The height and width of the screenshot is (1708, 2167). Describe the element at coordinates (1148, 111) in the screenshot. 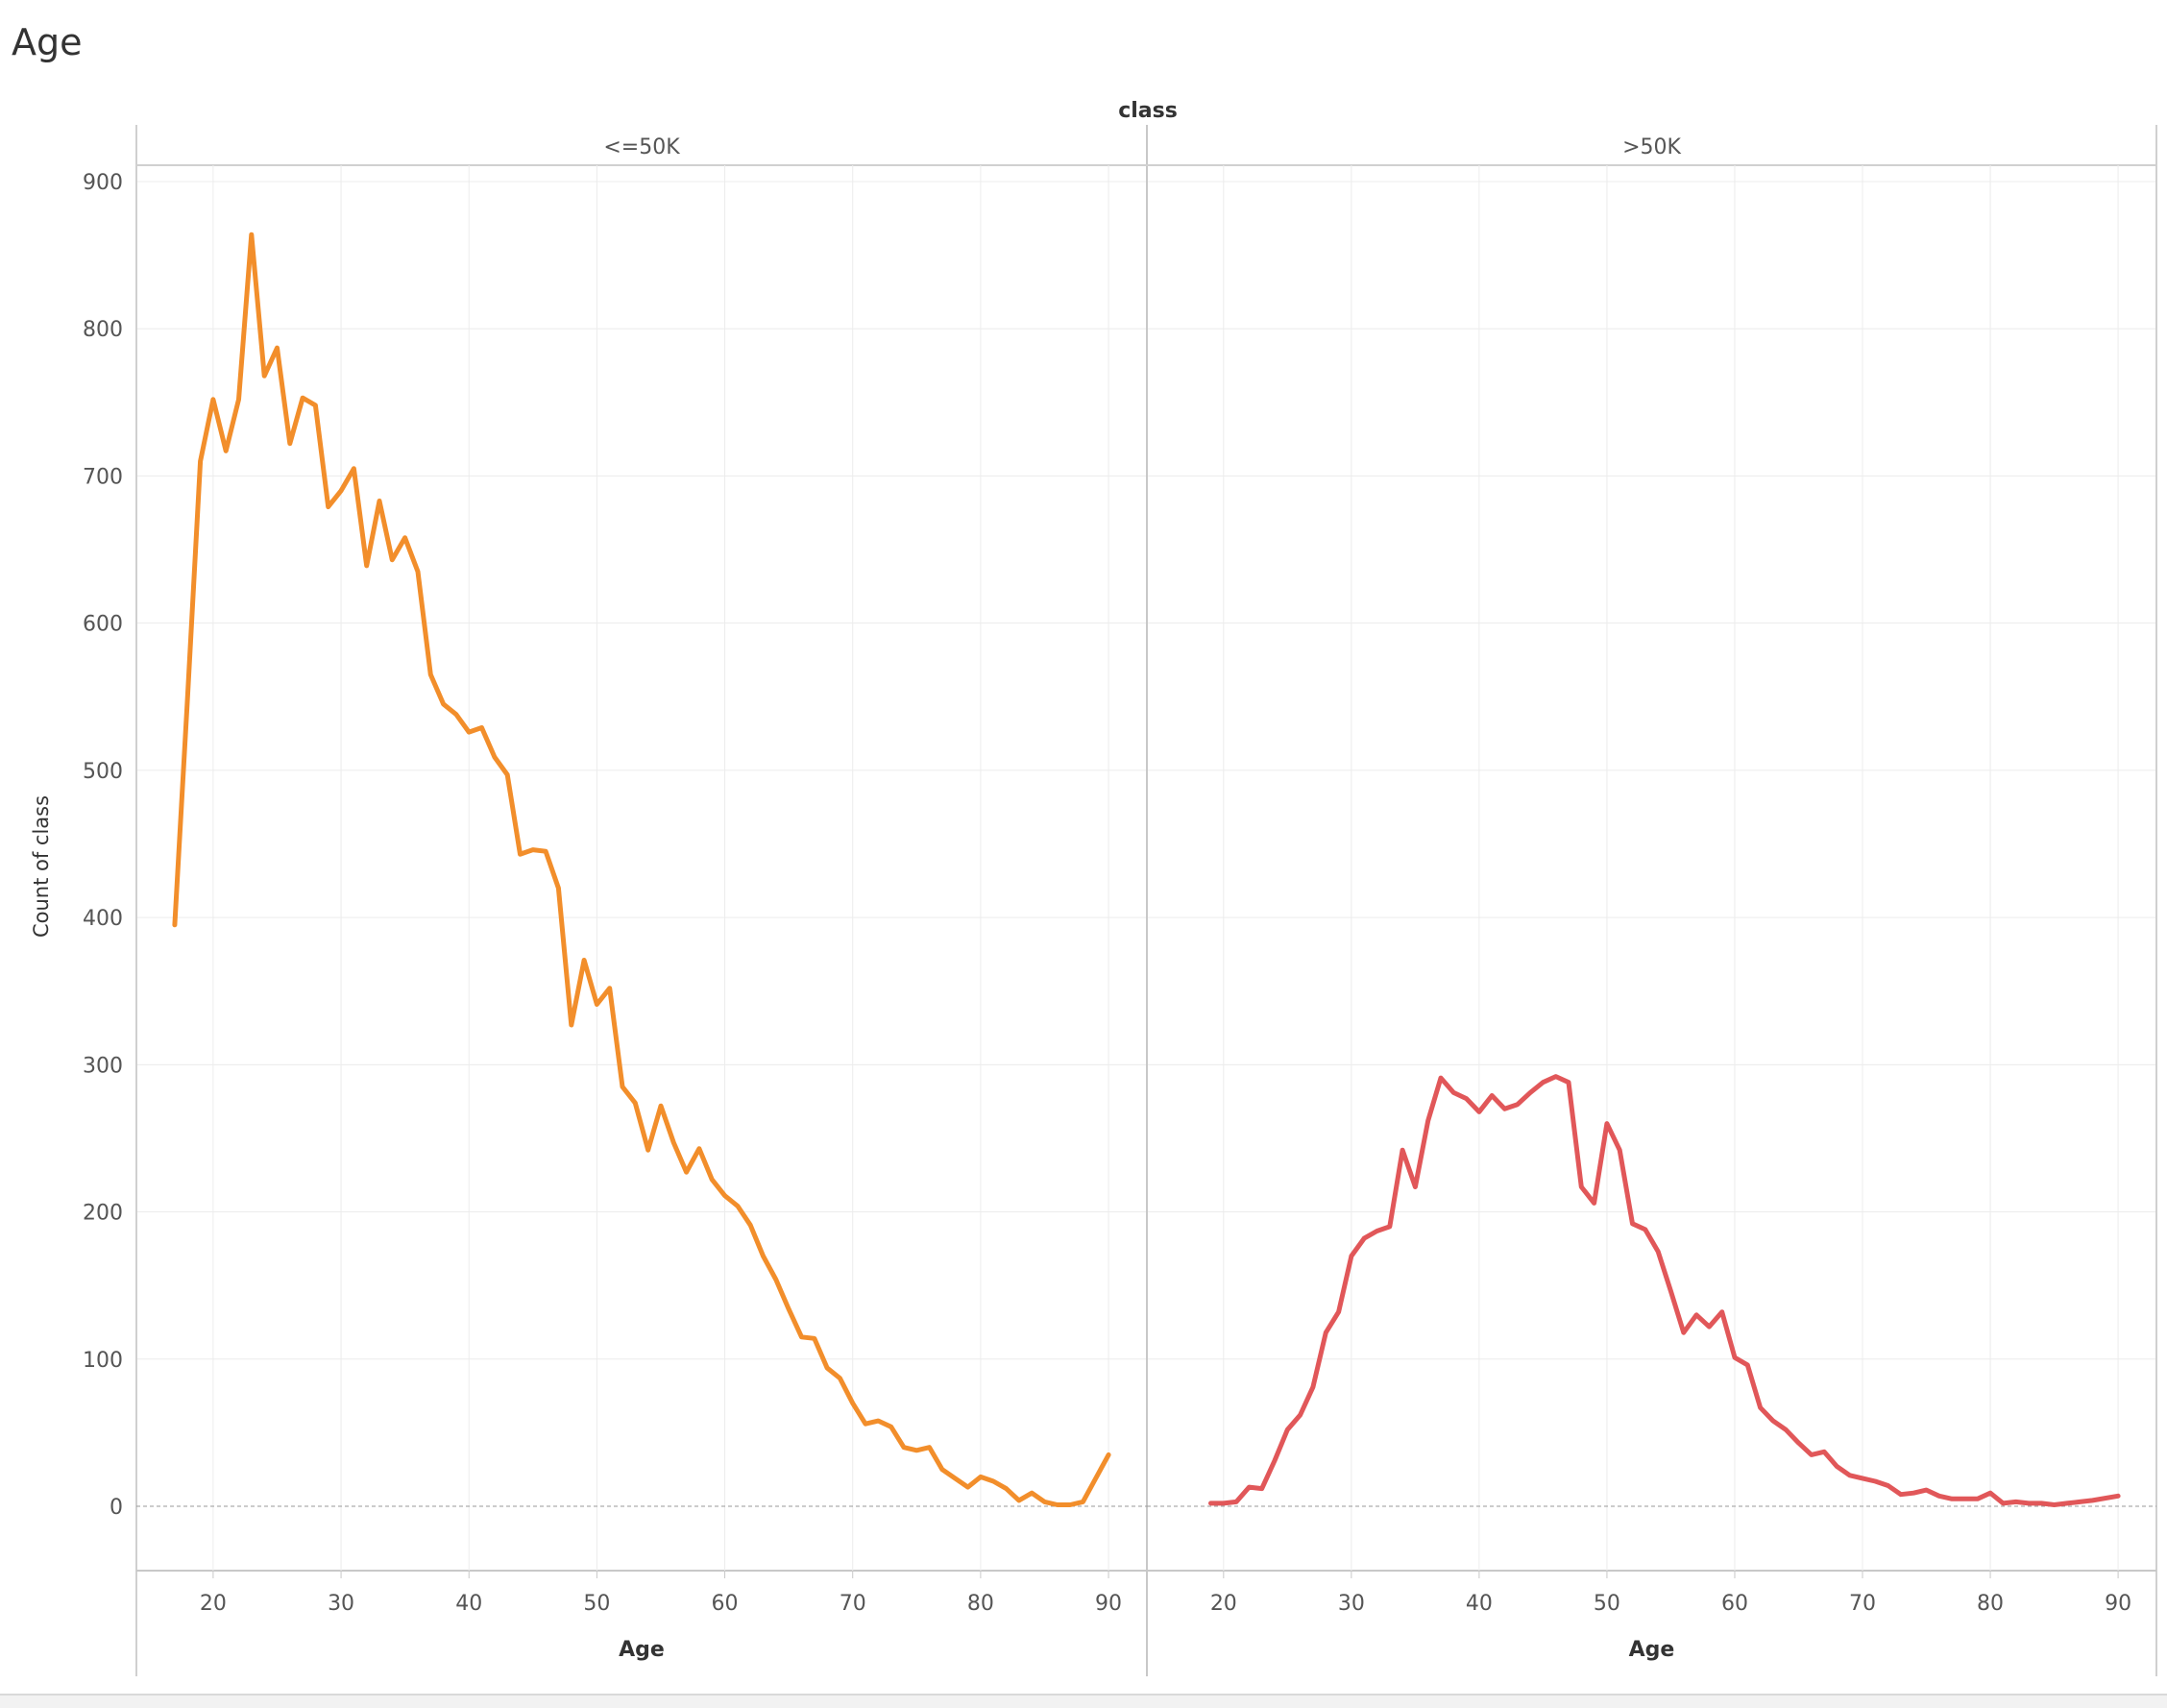

I see `column-header: class` at that location.